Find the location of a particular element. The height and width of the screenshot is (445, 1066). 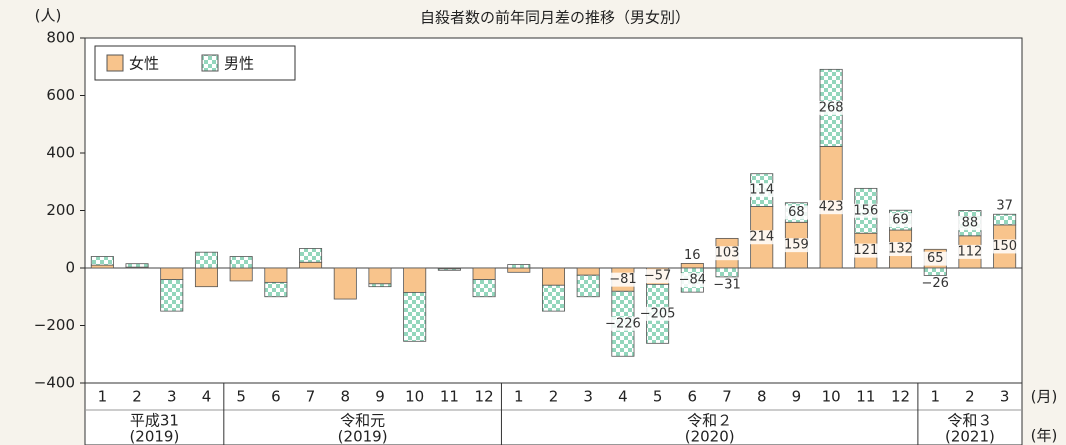

data-label: 150 is located at coordinates (1004, 246).